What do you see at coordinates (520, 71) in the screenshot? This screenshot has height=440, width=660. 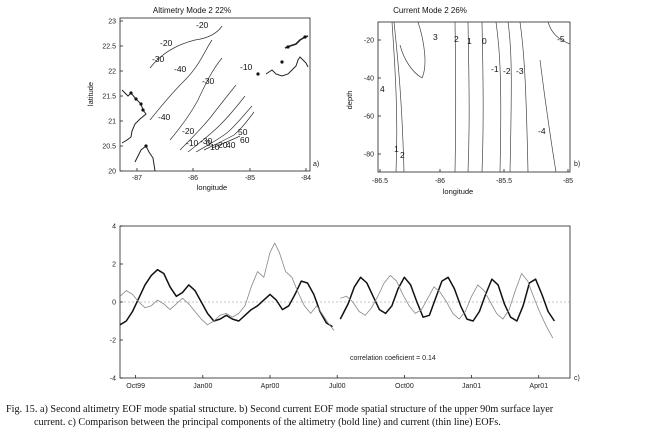 I see `panel-b-contour-label: -3` at bounding box center [520, 71].